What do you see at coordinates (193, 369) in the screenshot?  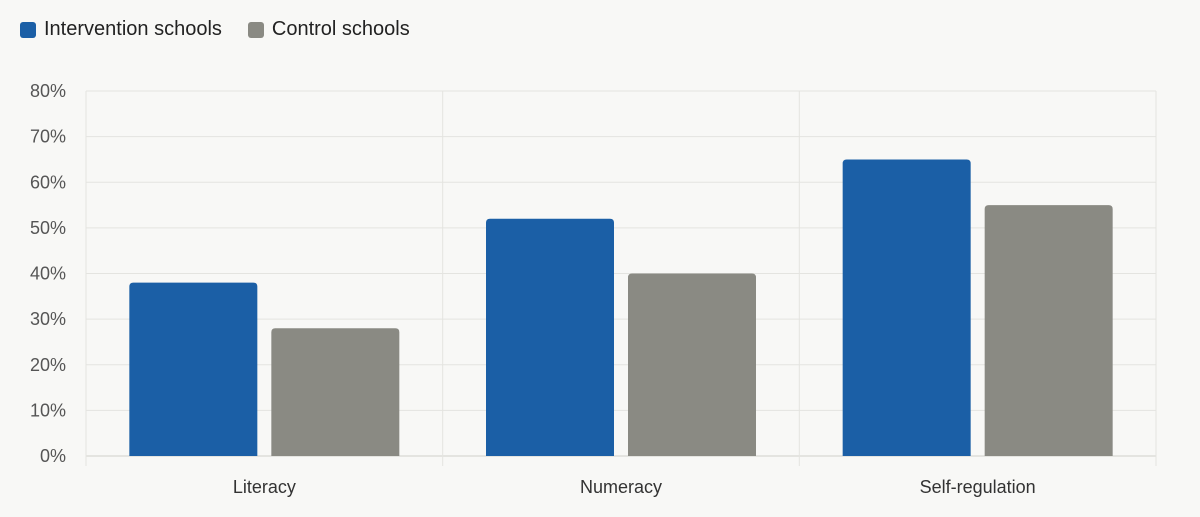 I see `bar-intervention-literacy` at bounding box center [193, 369].